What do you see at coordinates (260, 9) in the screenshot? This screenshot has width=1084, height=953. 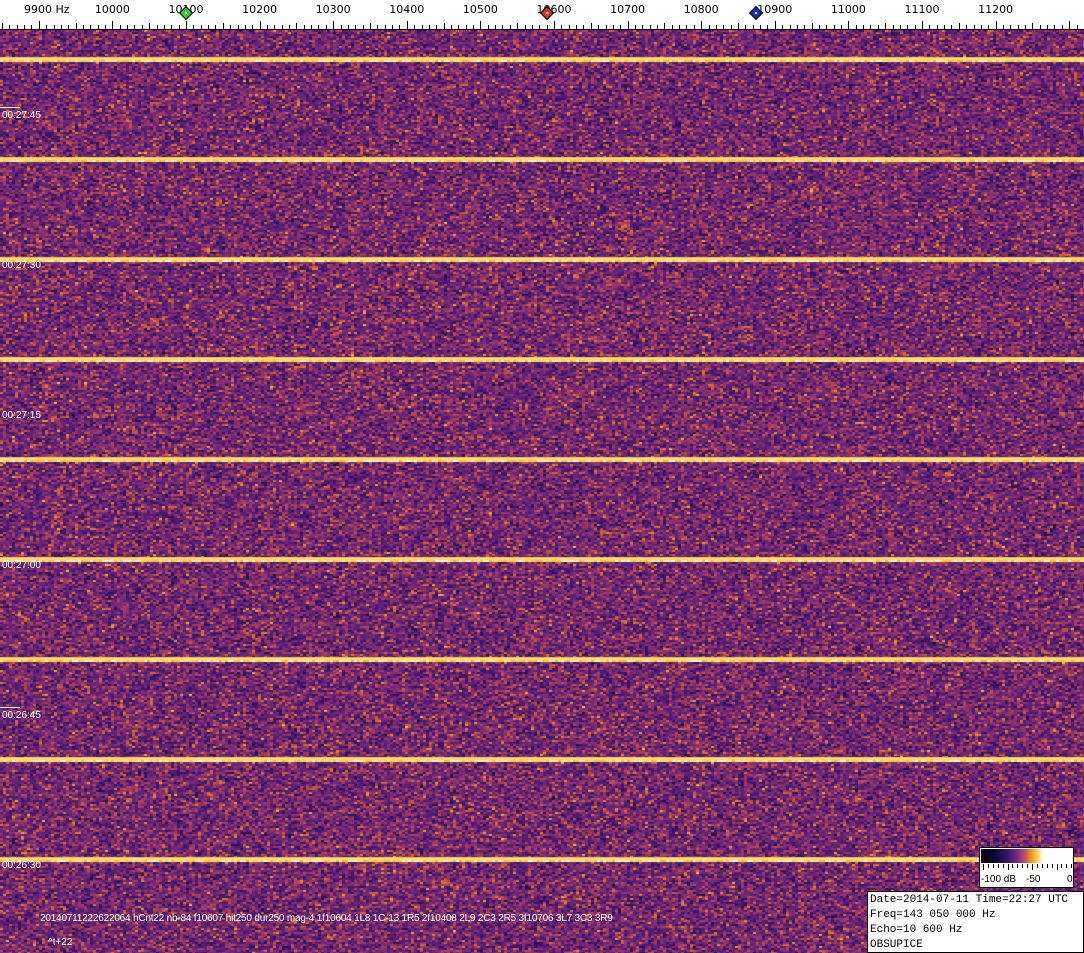 I see `frequency-label: 10200` at bounding box center [260, 9].